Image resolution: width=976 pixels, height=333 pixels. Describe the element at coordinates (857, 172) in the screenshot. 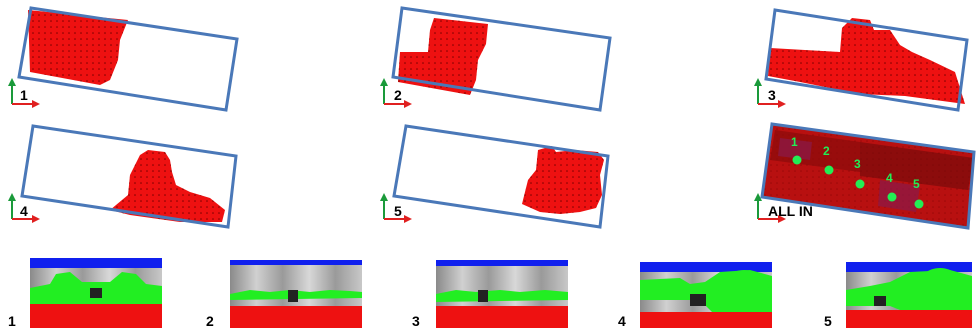

I see `camera-markers: 1 2 3 4 5` at that location.